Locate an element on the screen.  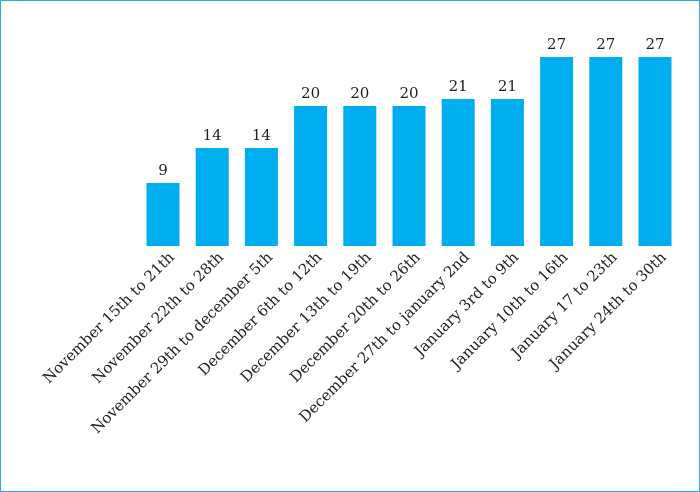
category-label-3: November 29th to december 5th is located at coordinates (181, 342).